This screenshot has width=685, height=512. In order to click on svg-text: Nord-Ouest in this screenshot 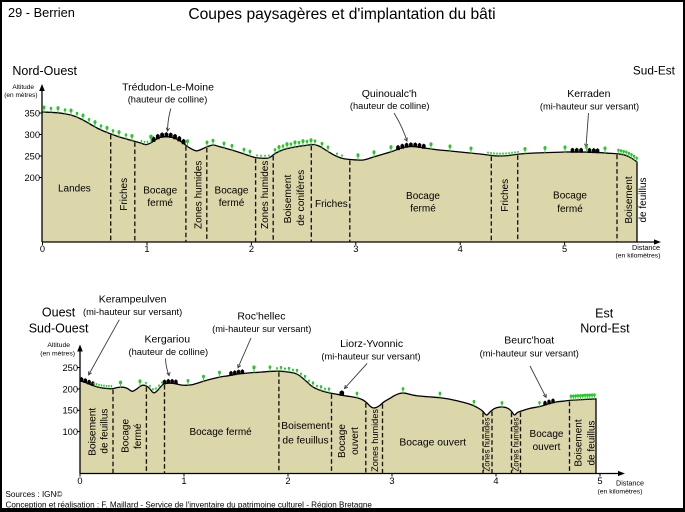, I will do `click(44, 71)`.